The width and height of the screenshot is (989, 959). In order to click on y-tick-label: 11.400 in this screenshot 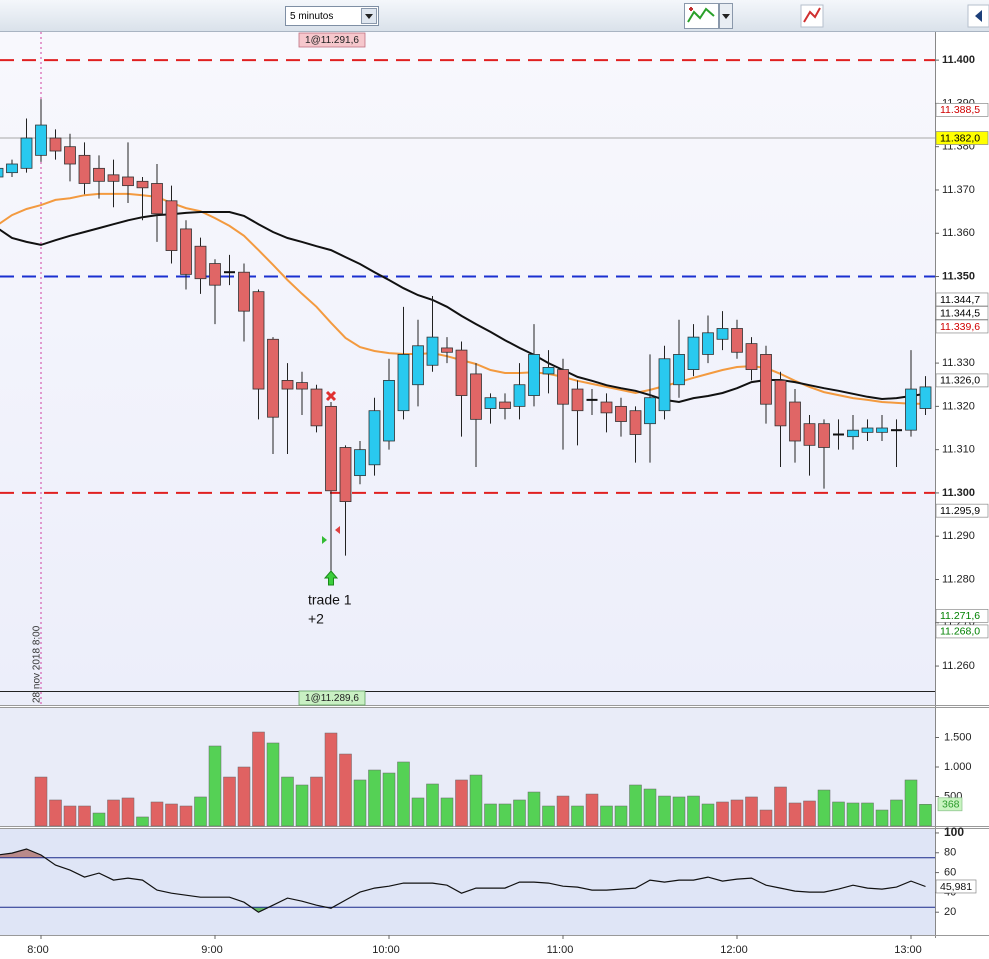, I will do `click(958, 60)`.